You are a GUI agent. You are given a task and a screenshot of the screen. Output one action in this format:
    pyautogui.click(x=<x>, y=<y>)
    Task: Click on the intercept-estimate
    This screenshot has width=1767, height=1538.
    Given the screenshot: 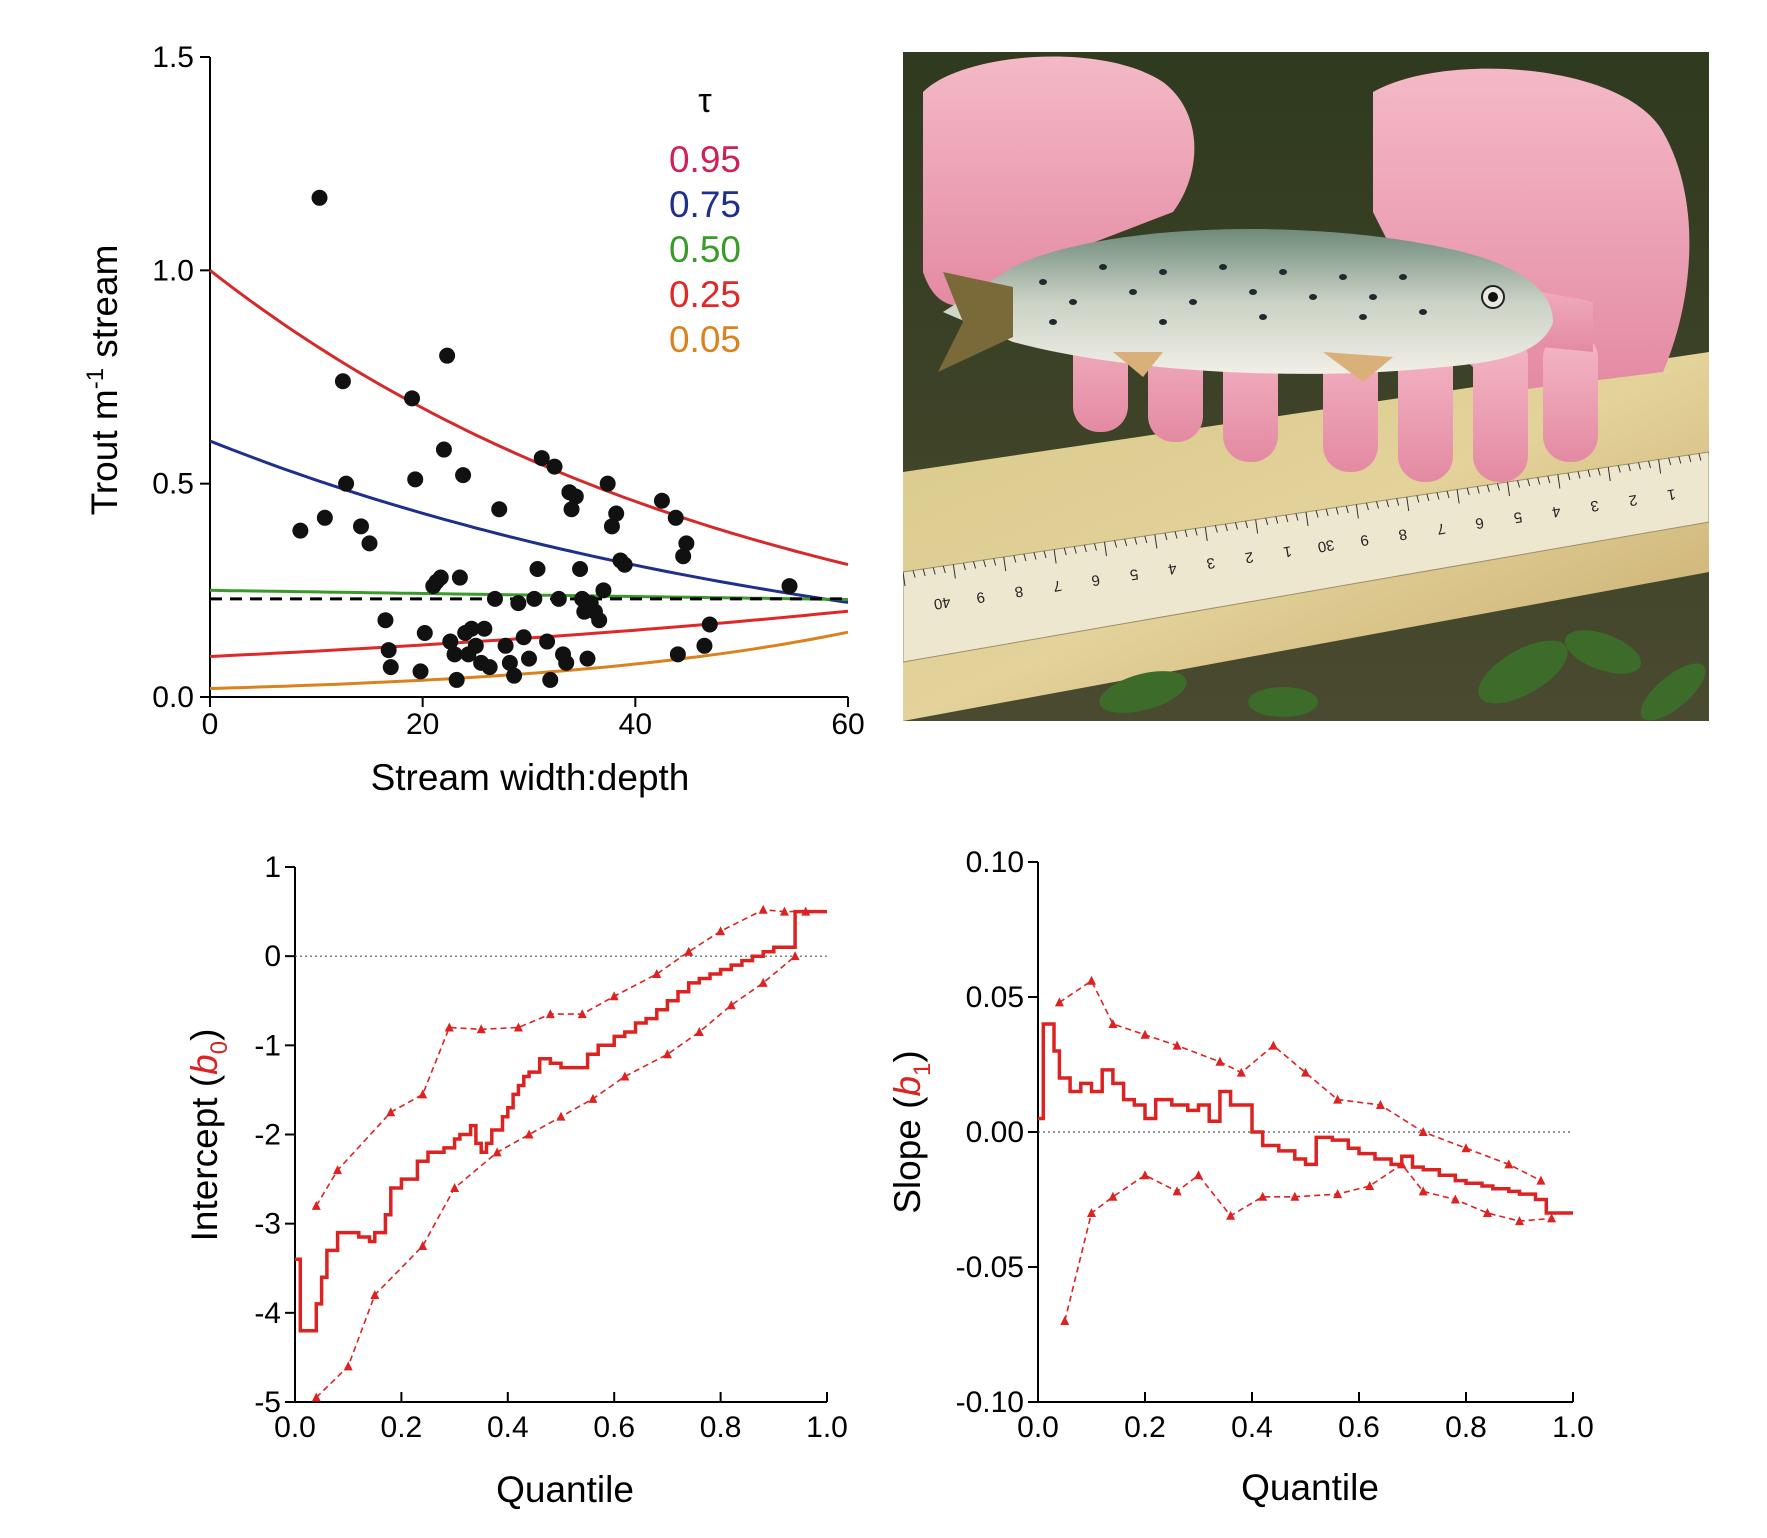 What is the action you would take?
    pyautogui.click(x=561, y=1121)
    